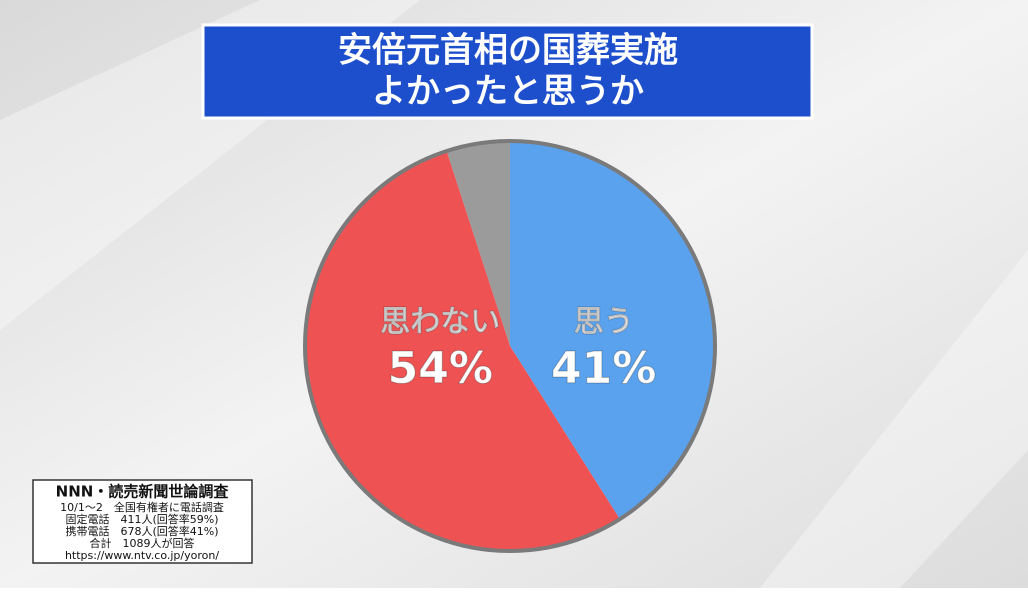  Describe the element at coordinates (141, 531) in the screenshot. I see `source-line: 携帯電話 678人(回答率41%)` at that location.